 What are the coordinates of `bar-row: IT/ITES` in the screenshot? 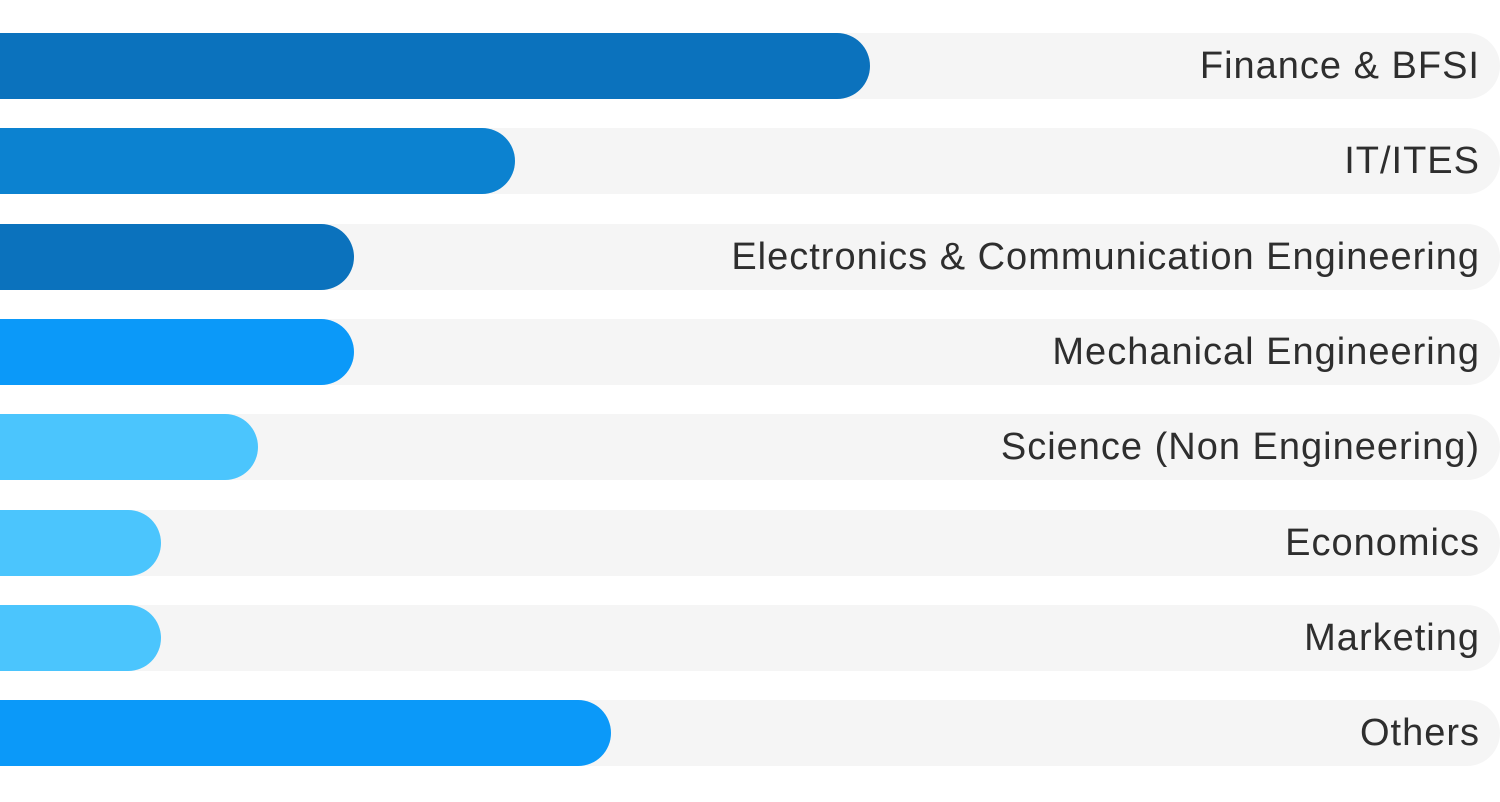 It's located at (750, 161).